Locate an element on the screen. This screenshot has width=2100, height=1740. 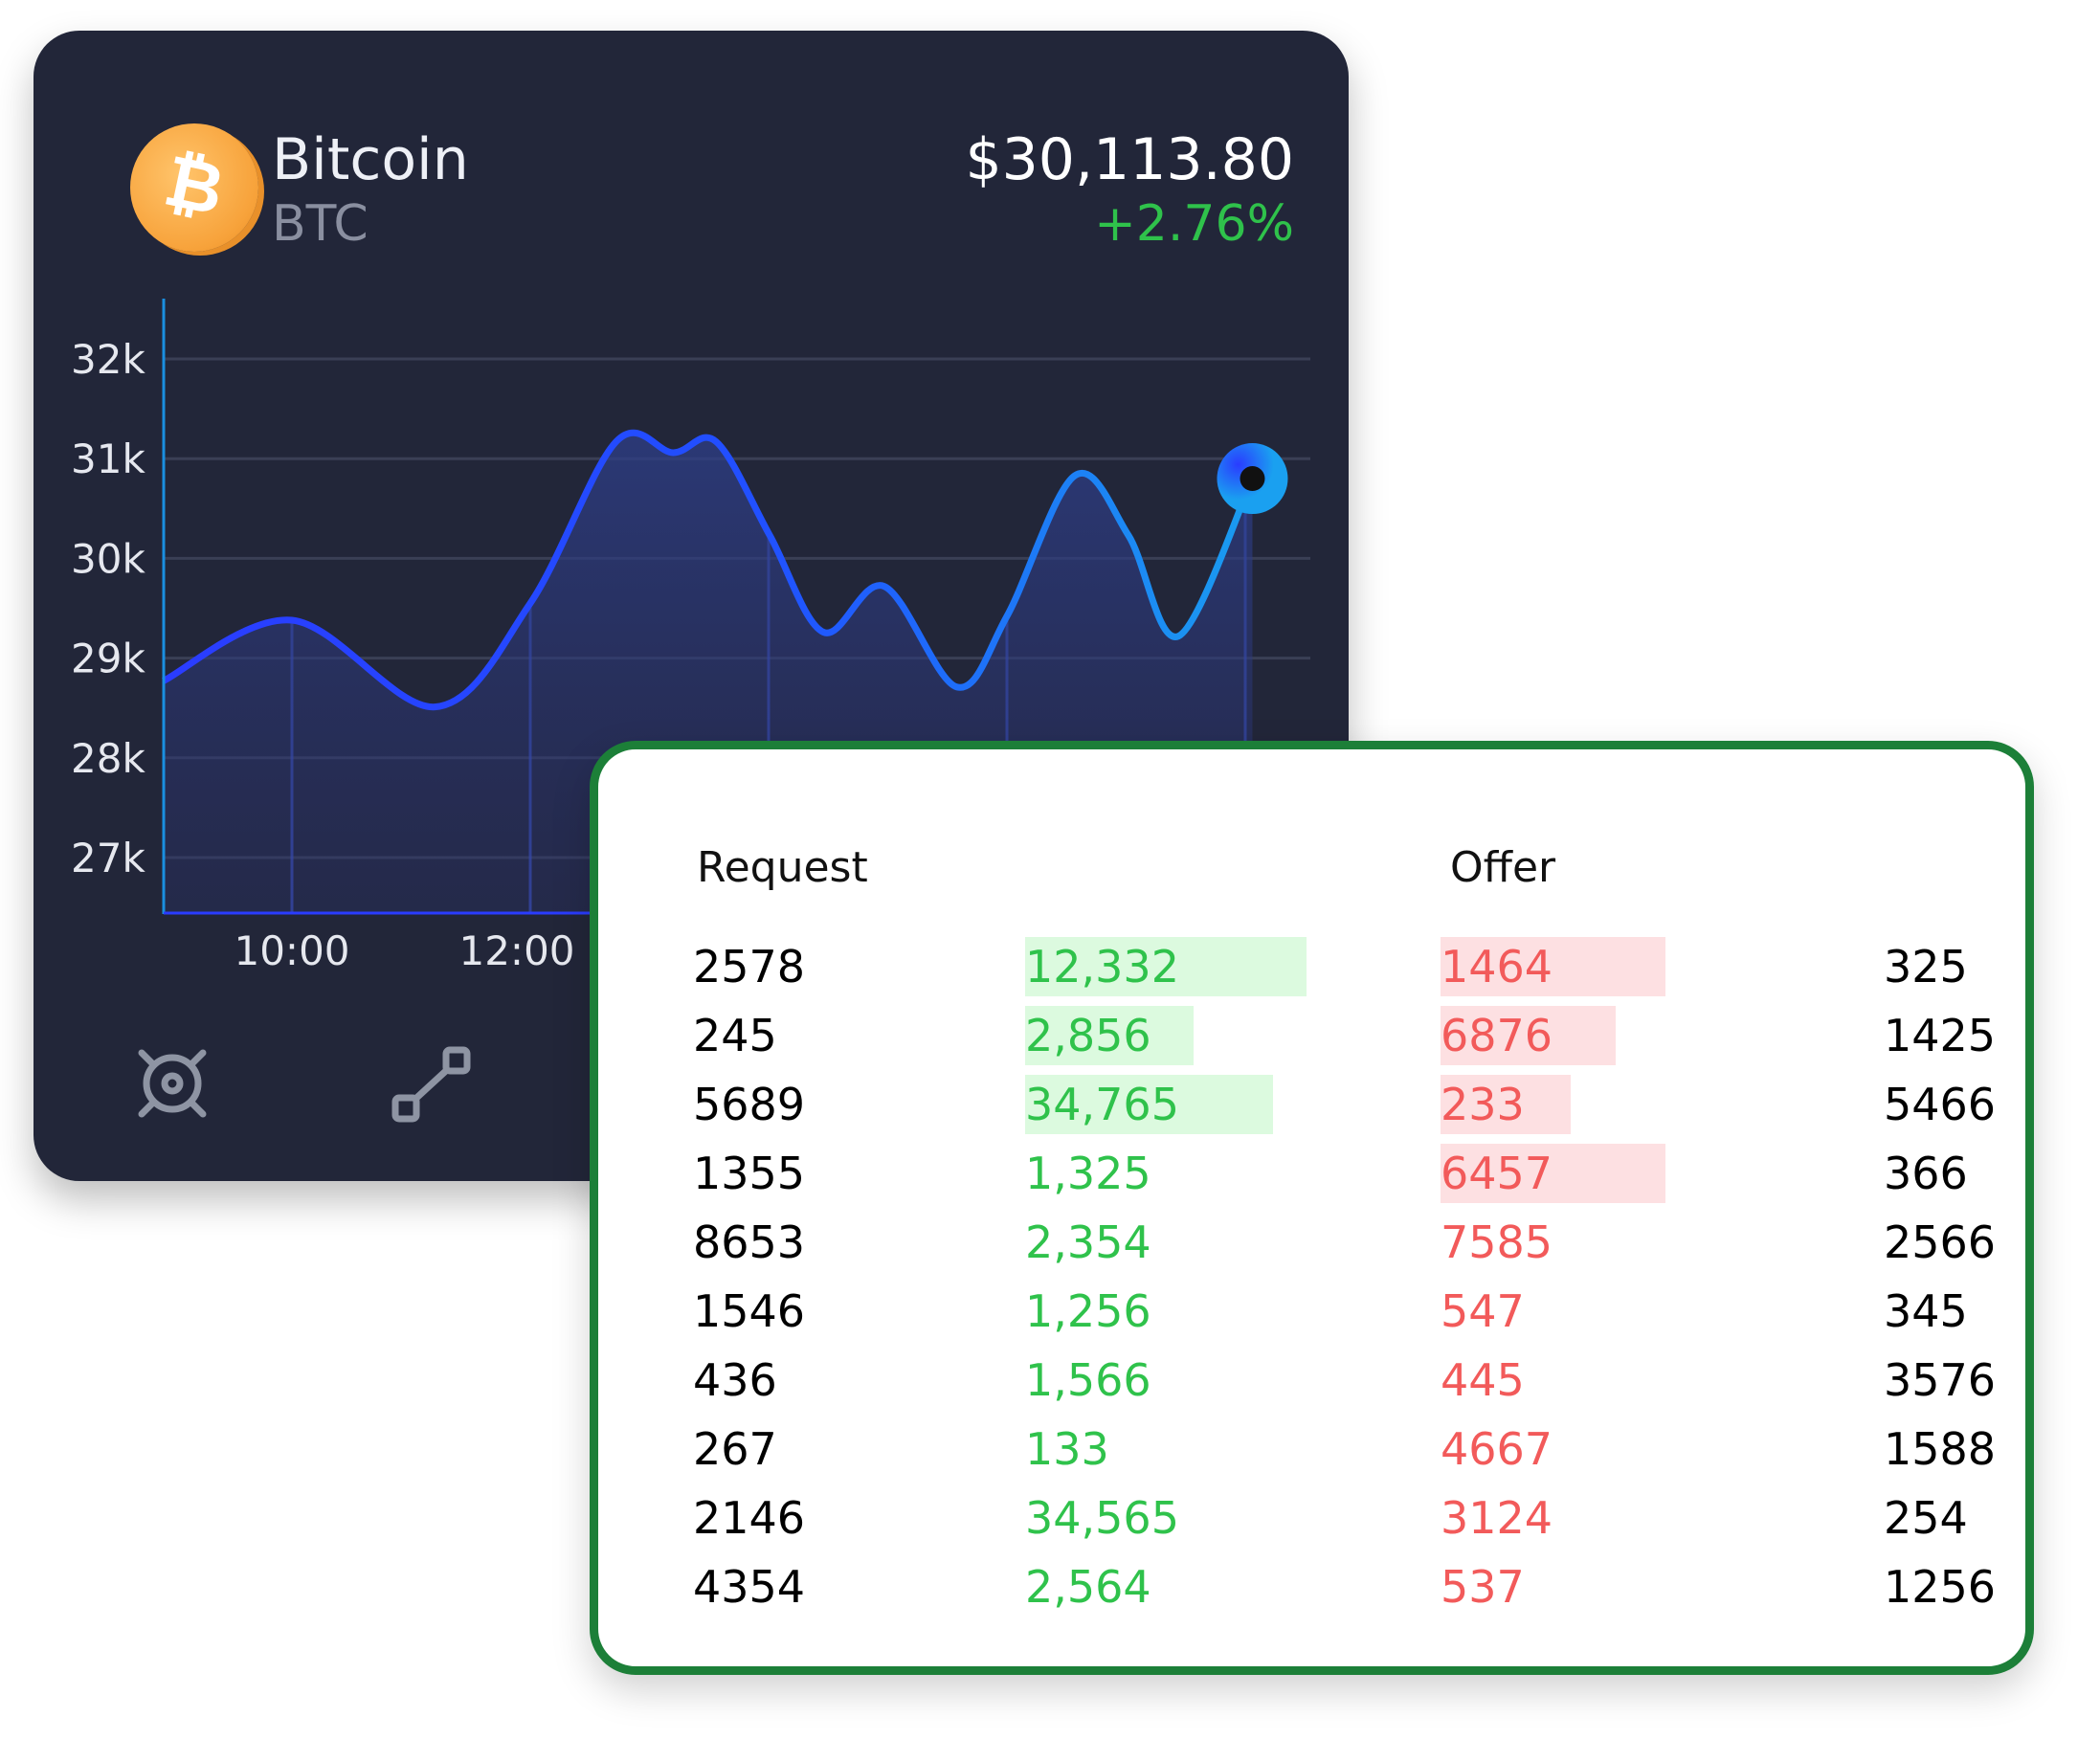
offer-price: 445 is located at coordinates (1483, 1380).